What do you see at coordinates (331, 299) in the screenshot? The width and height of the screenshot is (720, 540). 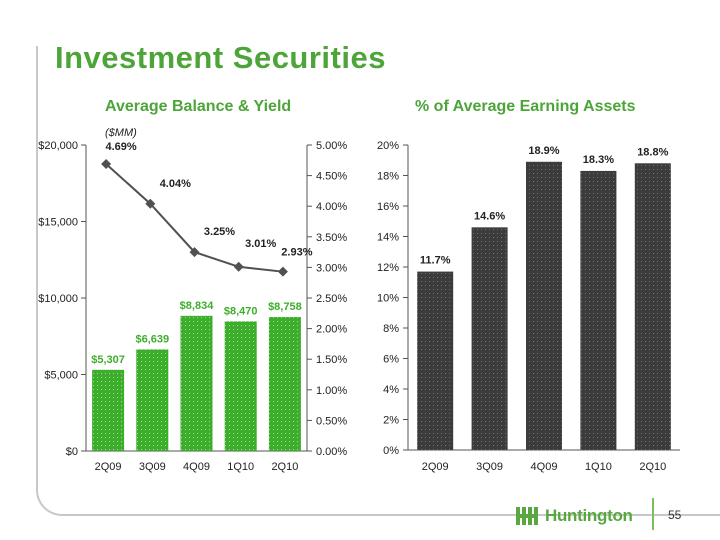 I see `right-tick-label: 2.50%` at bounding box center [331, 299].